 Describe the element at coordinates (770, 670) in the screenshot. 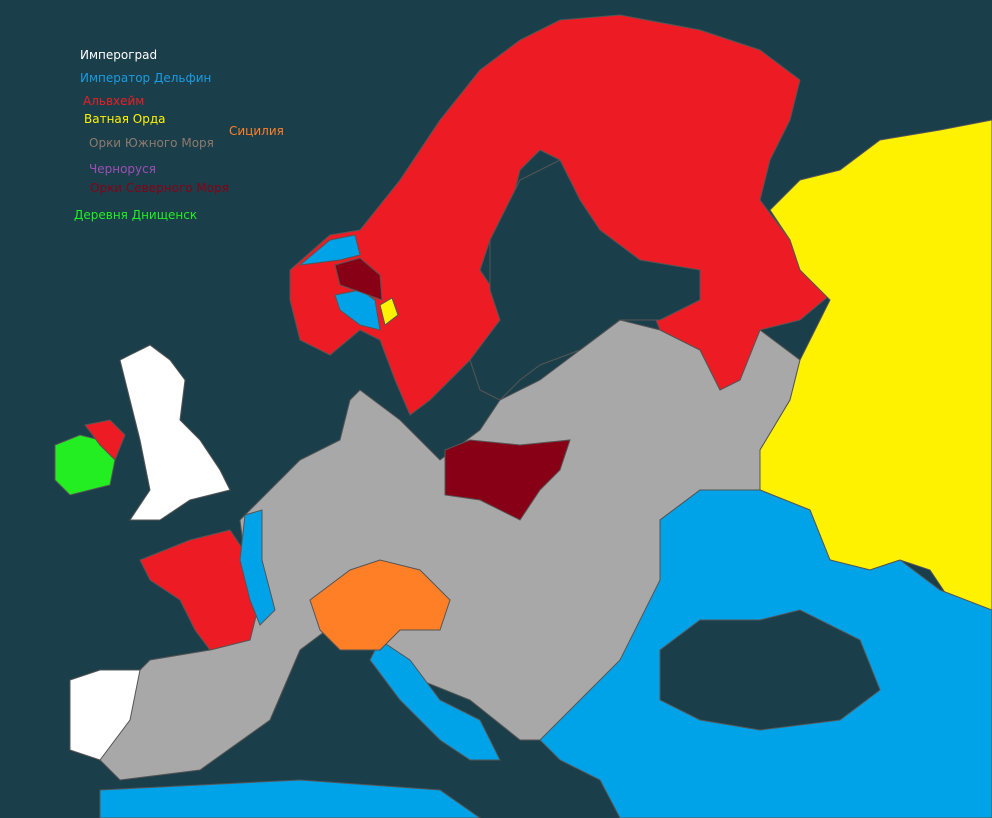

I see `black-sea` at that location.